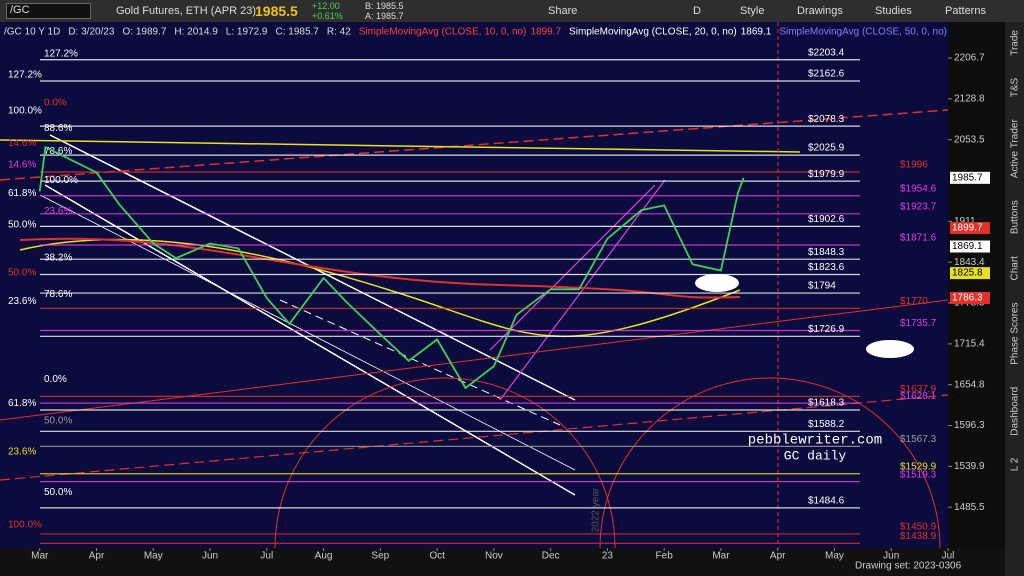  Describe the element at coordinates (965, 11) in the screenshot. I see `patterns-button: Patterns` at that location.